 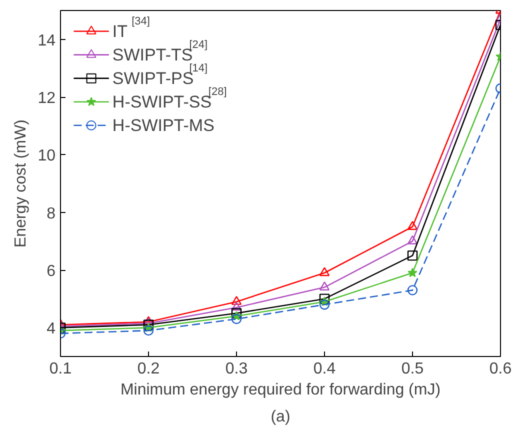 What do you see at coordinates (131, 28) in the screenshot?
I see `legend-label: IT[34]` at bounding box center [131, 28].